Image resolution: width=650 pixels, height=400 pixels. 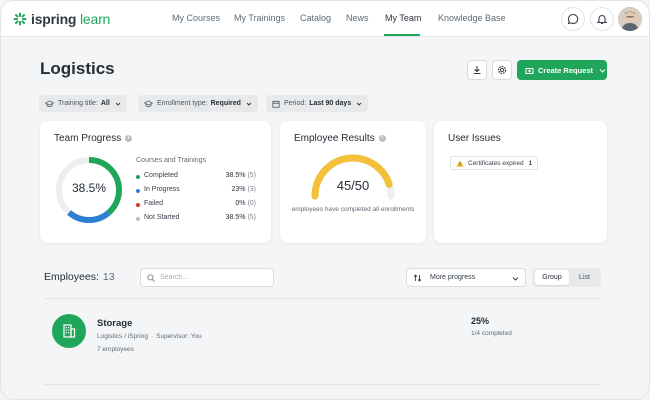 I want to click on create-request-button: Create Request, so click(x=562, y=70).